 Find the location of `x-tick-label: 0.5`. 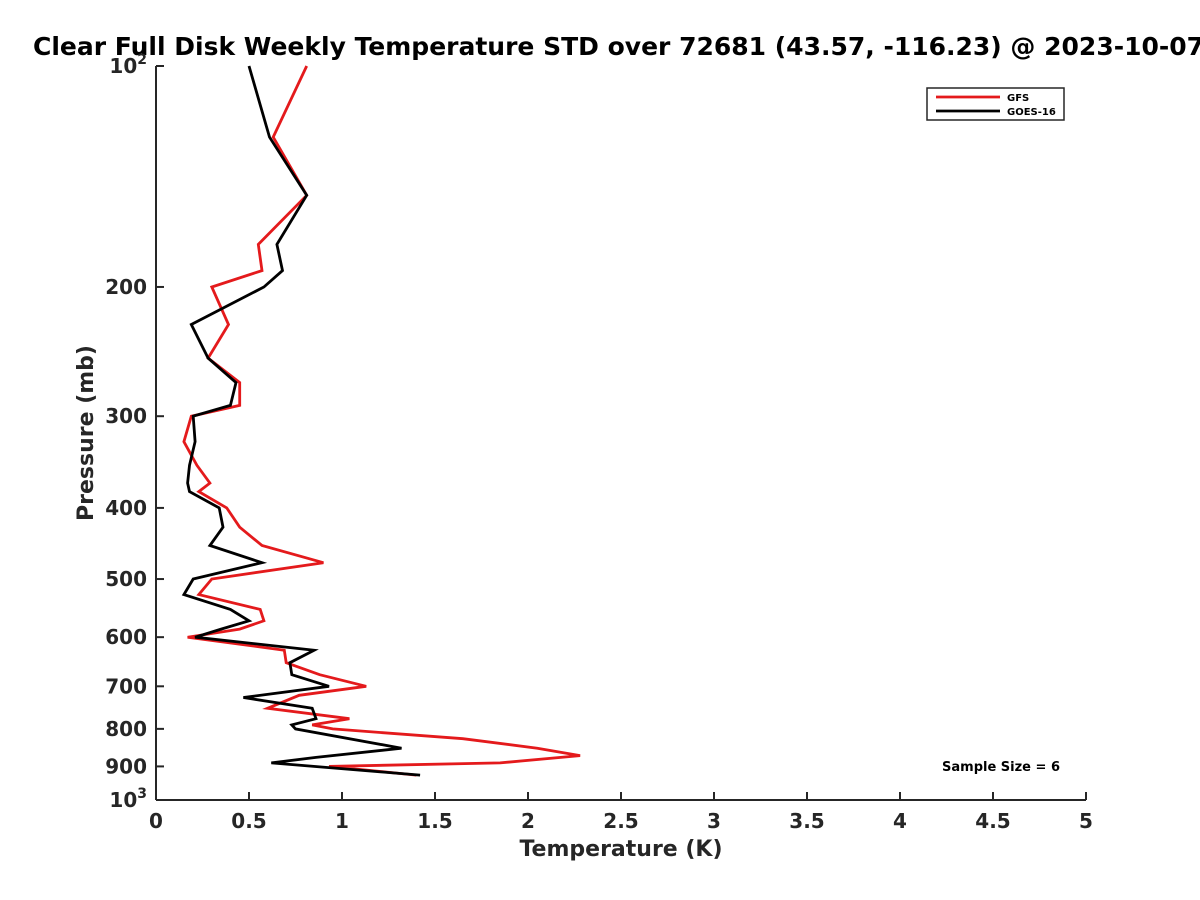

x-tick-label: 0.5 is located at coordinates (248, 821).